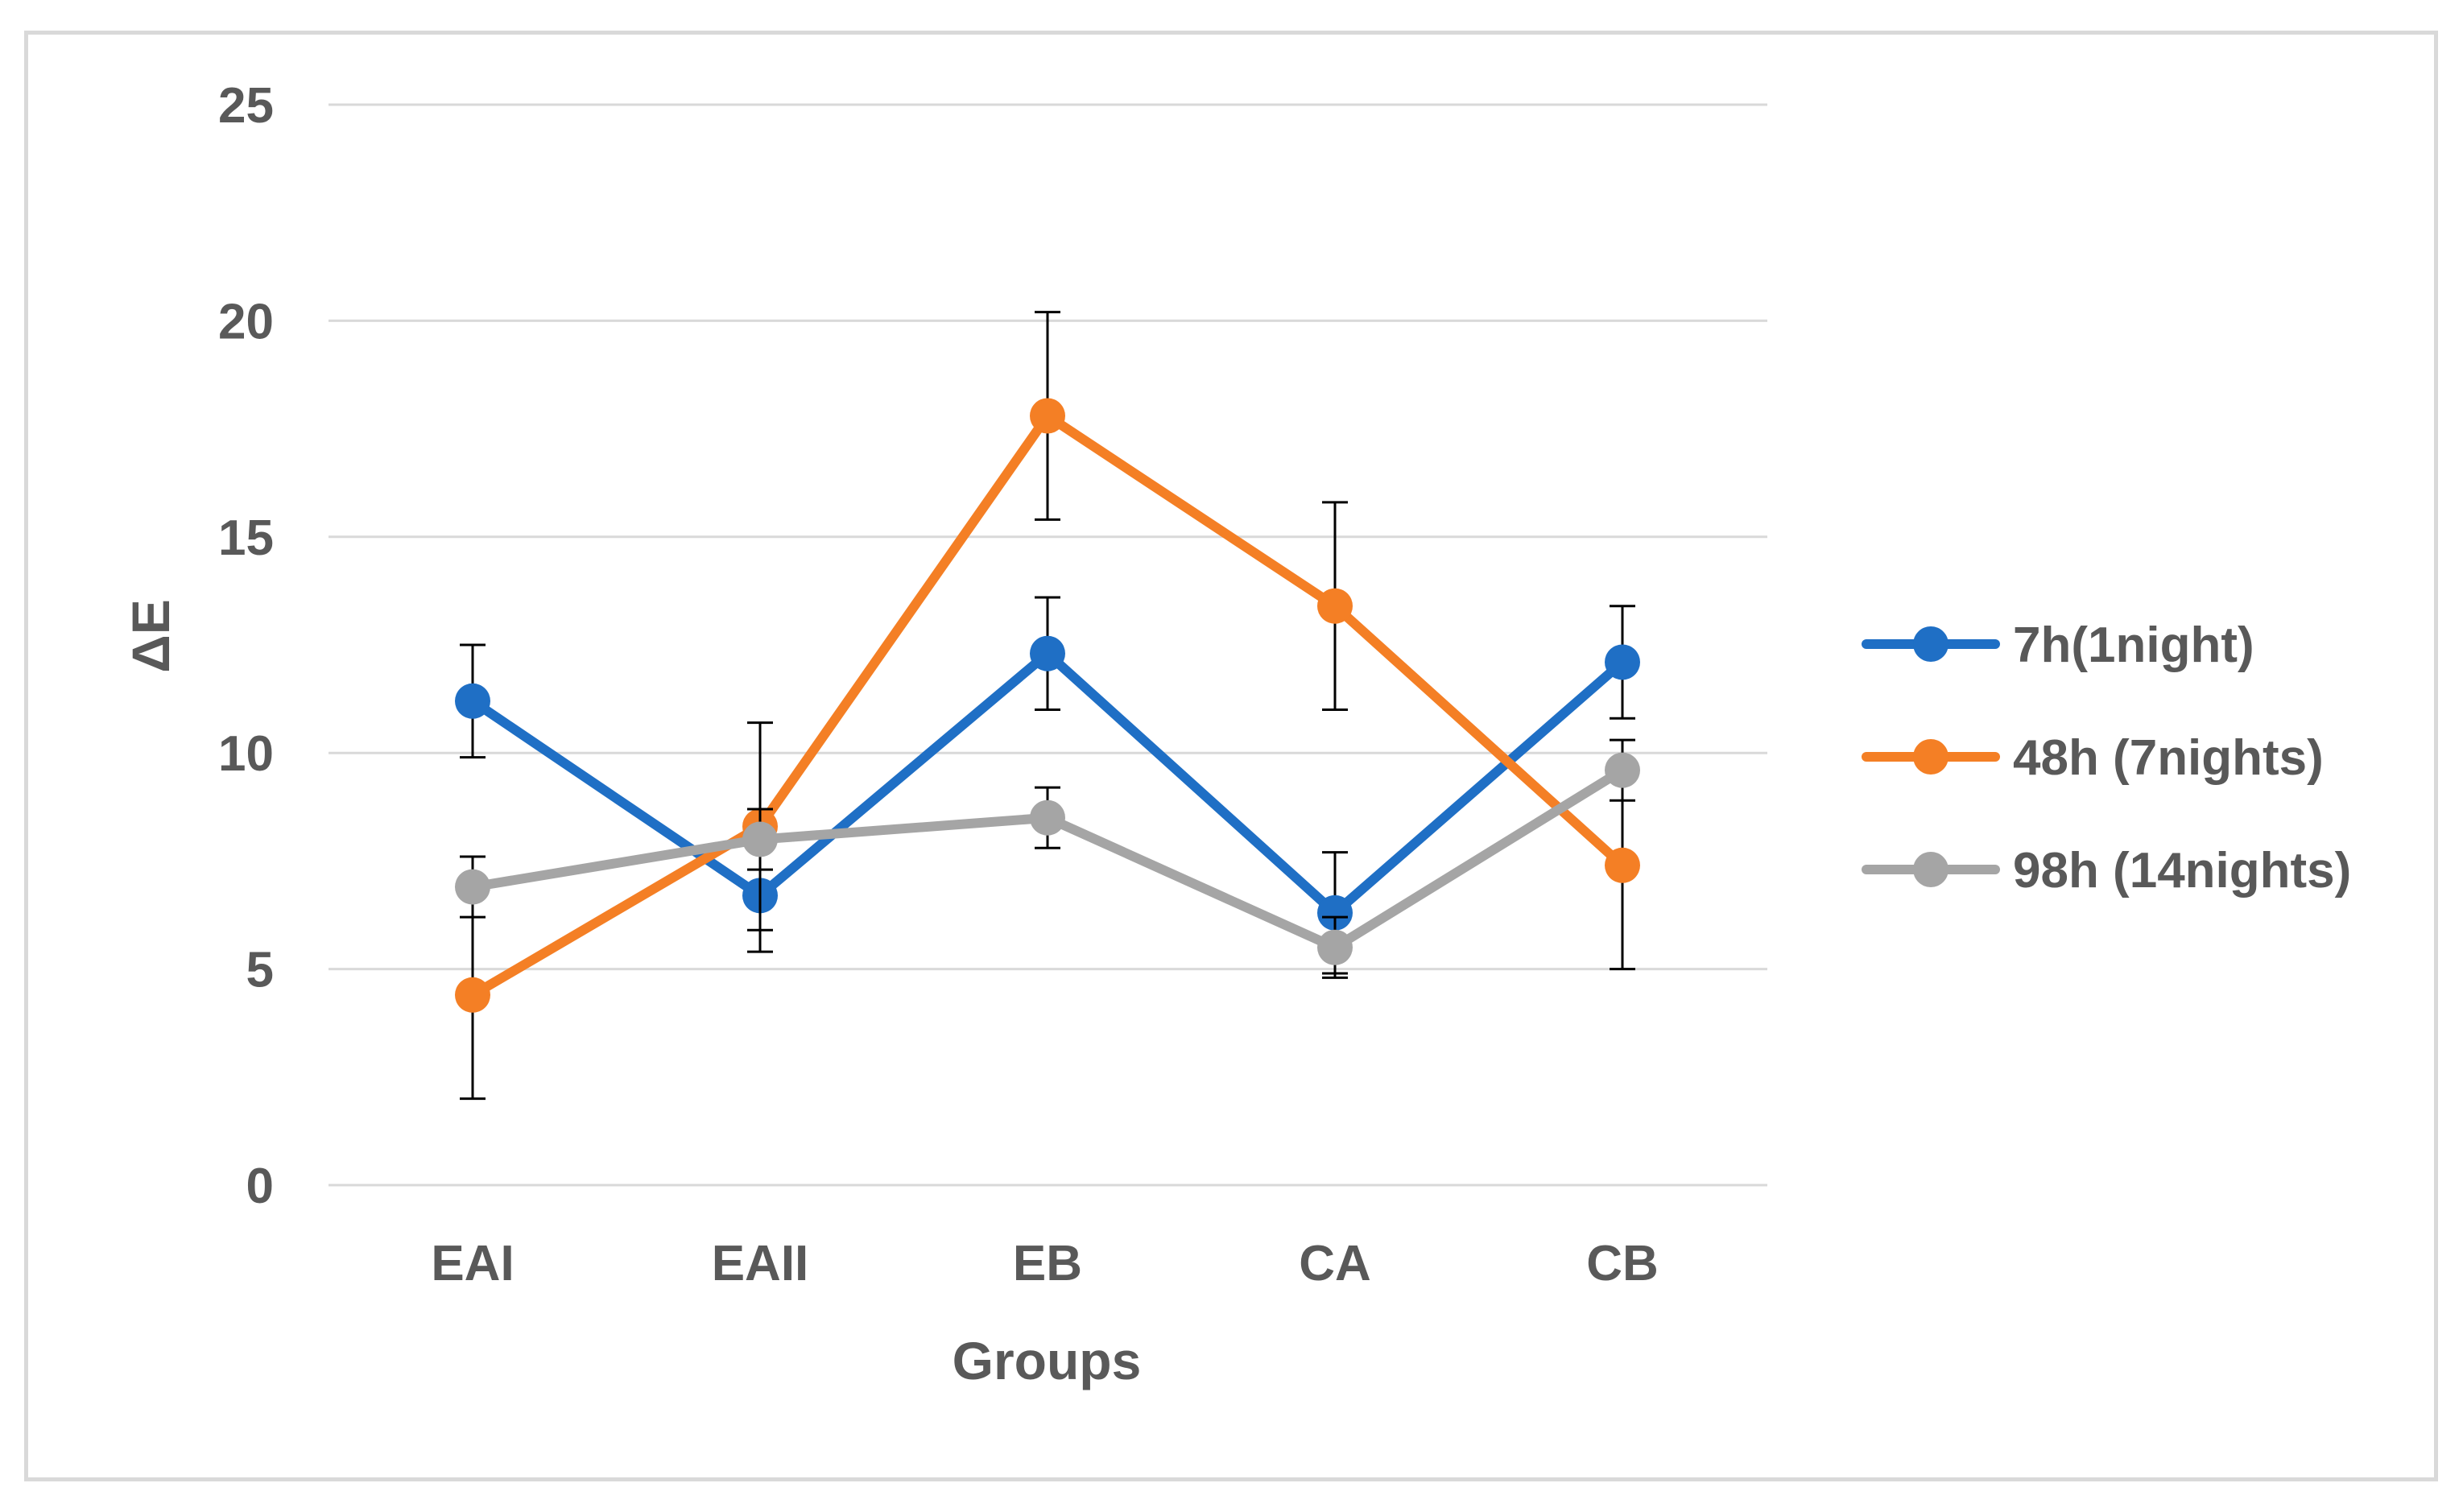 The width and height of the screenshot is (2463, 1512). Describe the element at coordinates (1623, 1263) in the screenshot. I see `x-tick-label: CB` at that location.